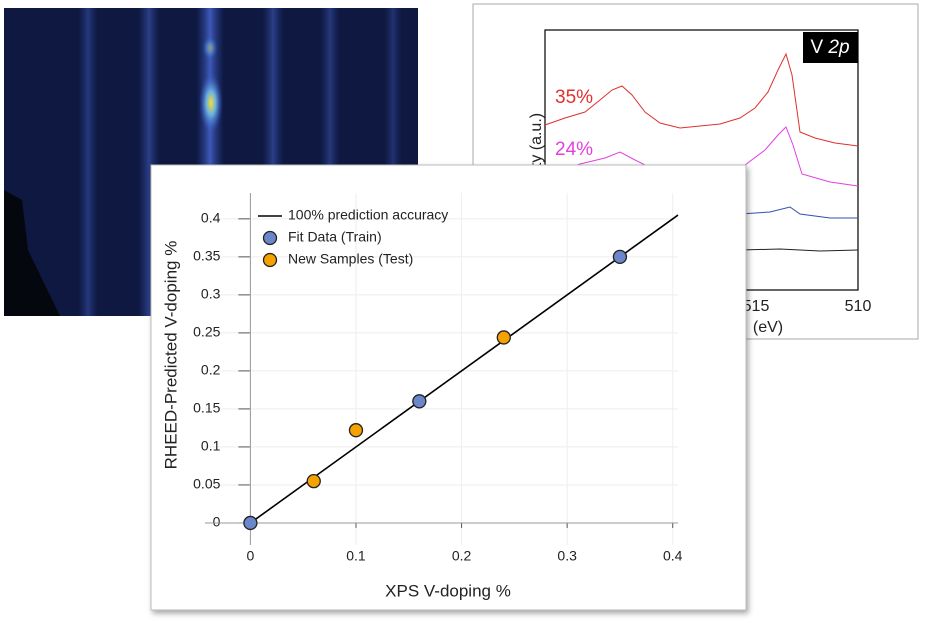 The width and height of the screenshot is (928, 623). What do you see at coordinates (217, 522) in the screenshot?
I see `y-tick-label: 0` at bounding box center [217, 522].